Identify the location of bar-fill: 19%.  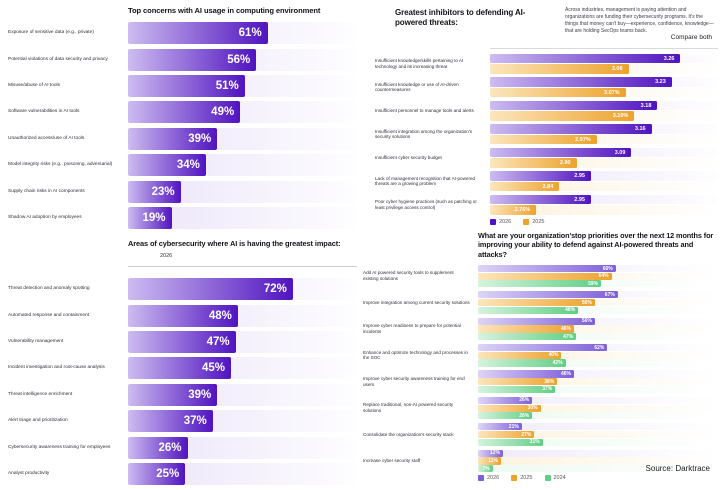
(150, 217).